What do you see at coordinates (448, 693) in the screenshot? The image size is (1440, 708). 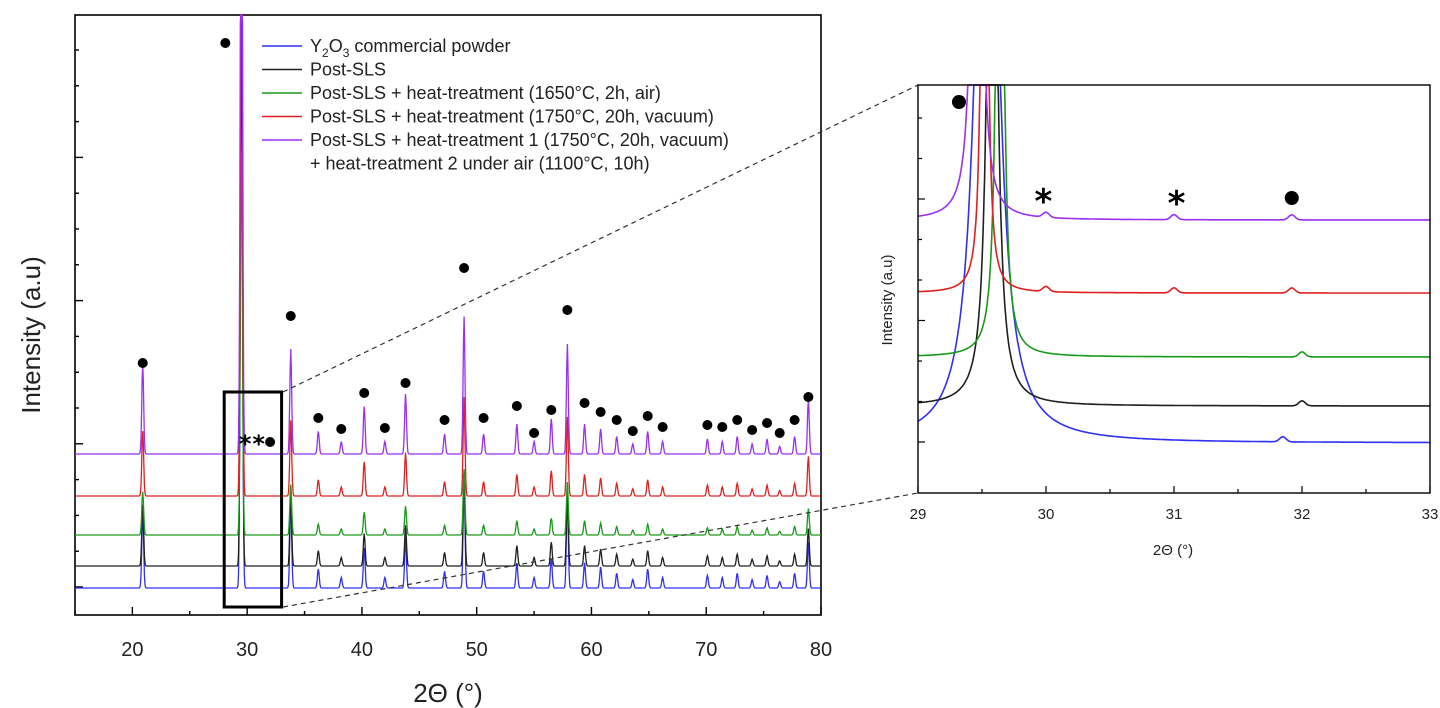 I see `main-x-axis-label: 2Θ (°)` at bounding box center [448, 693].